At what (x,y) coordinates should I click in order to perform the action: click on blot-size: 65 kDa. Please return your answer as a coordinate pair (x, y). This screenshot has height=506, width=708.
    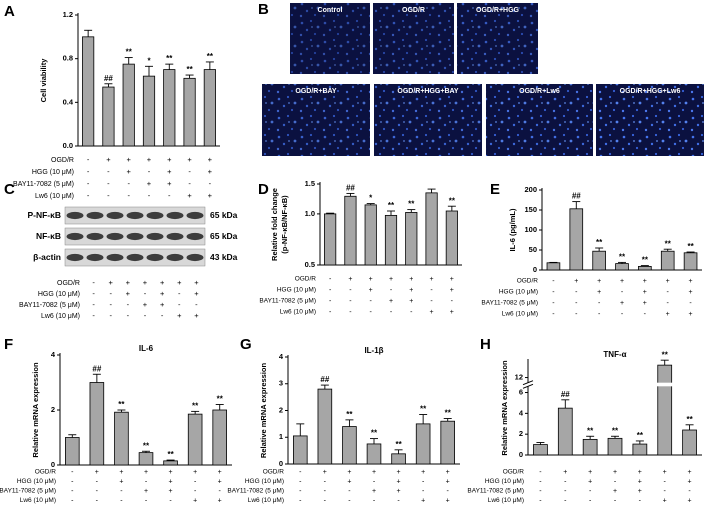
    Looking at the image, I should click on (224, 236).